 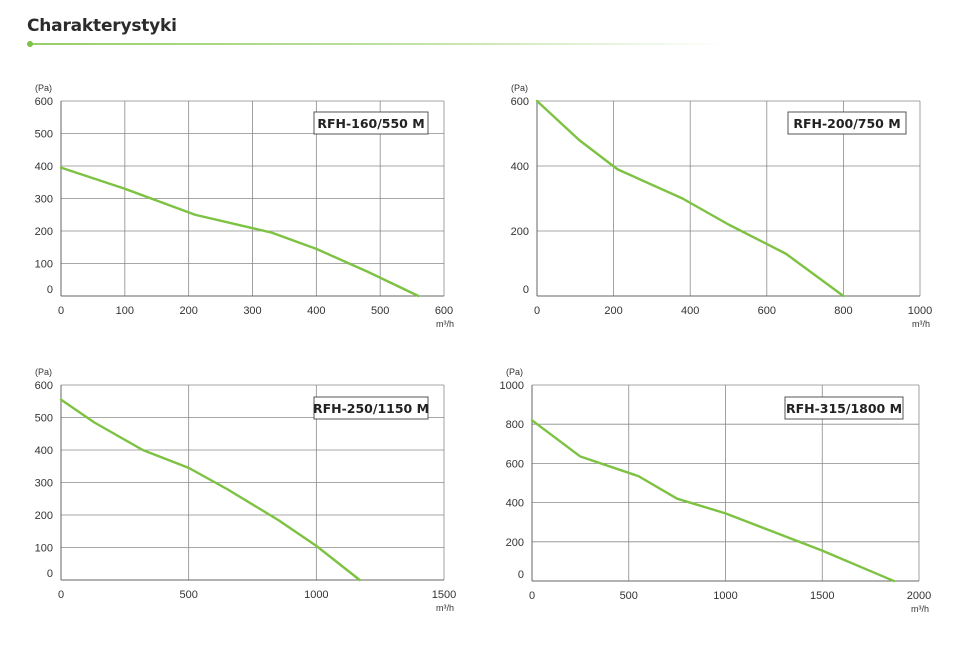 What do you see at coordinates (252, 311) in the screenshot?
I see `x-tick-label: 300` at bounding box center [252, 311].